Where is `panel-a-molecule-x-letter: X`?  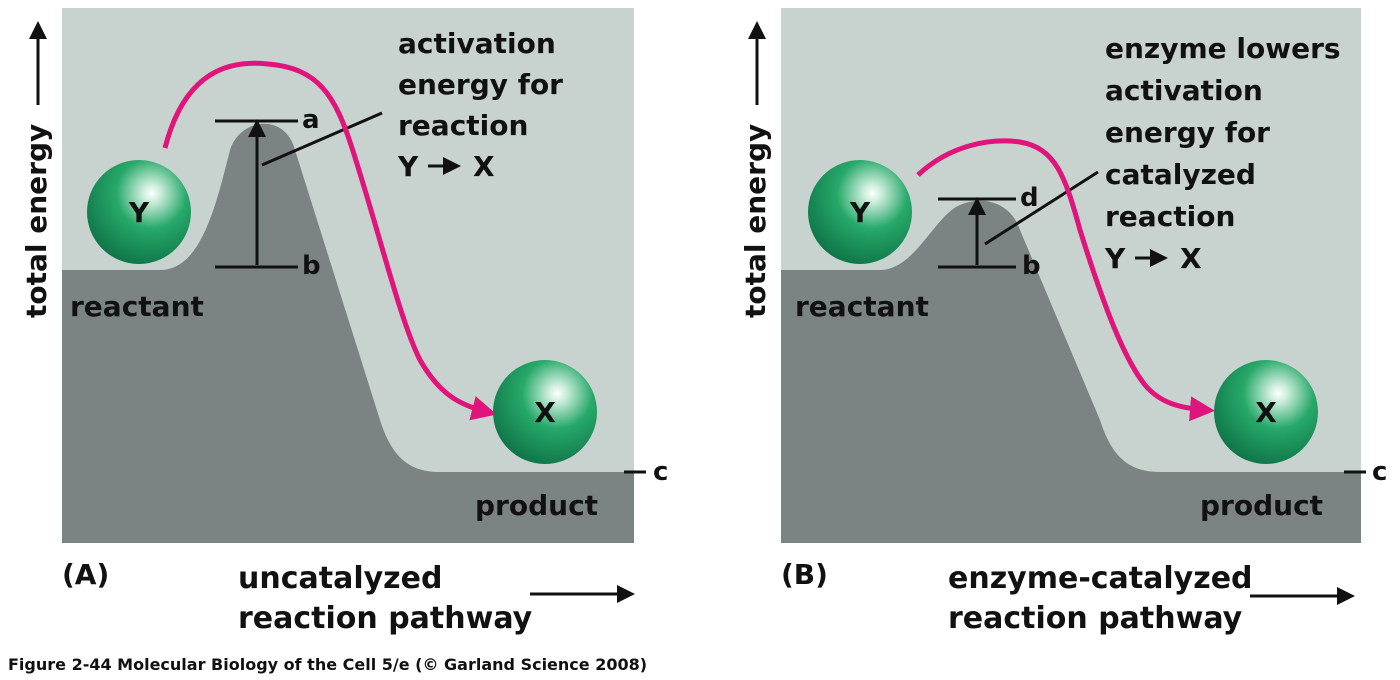 panel-a-molecule-x-letter: X is located at coordinates (545, 412).